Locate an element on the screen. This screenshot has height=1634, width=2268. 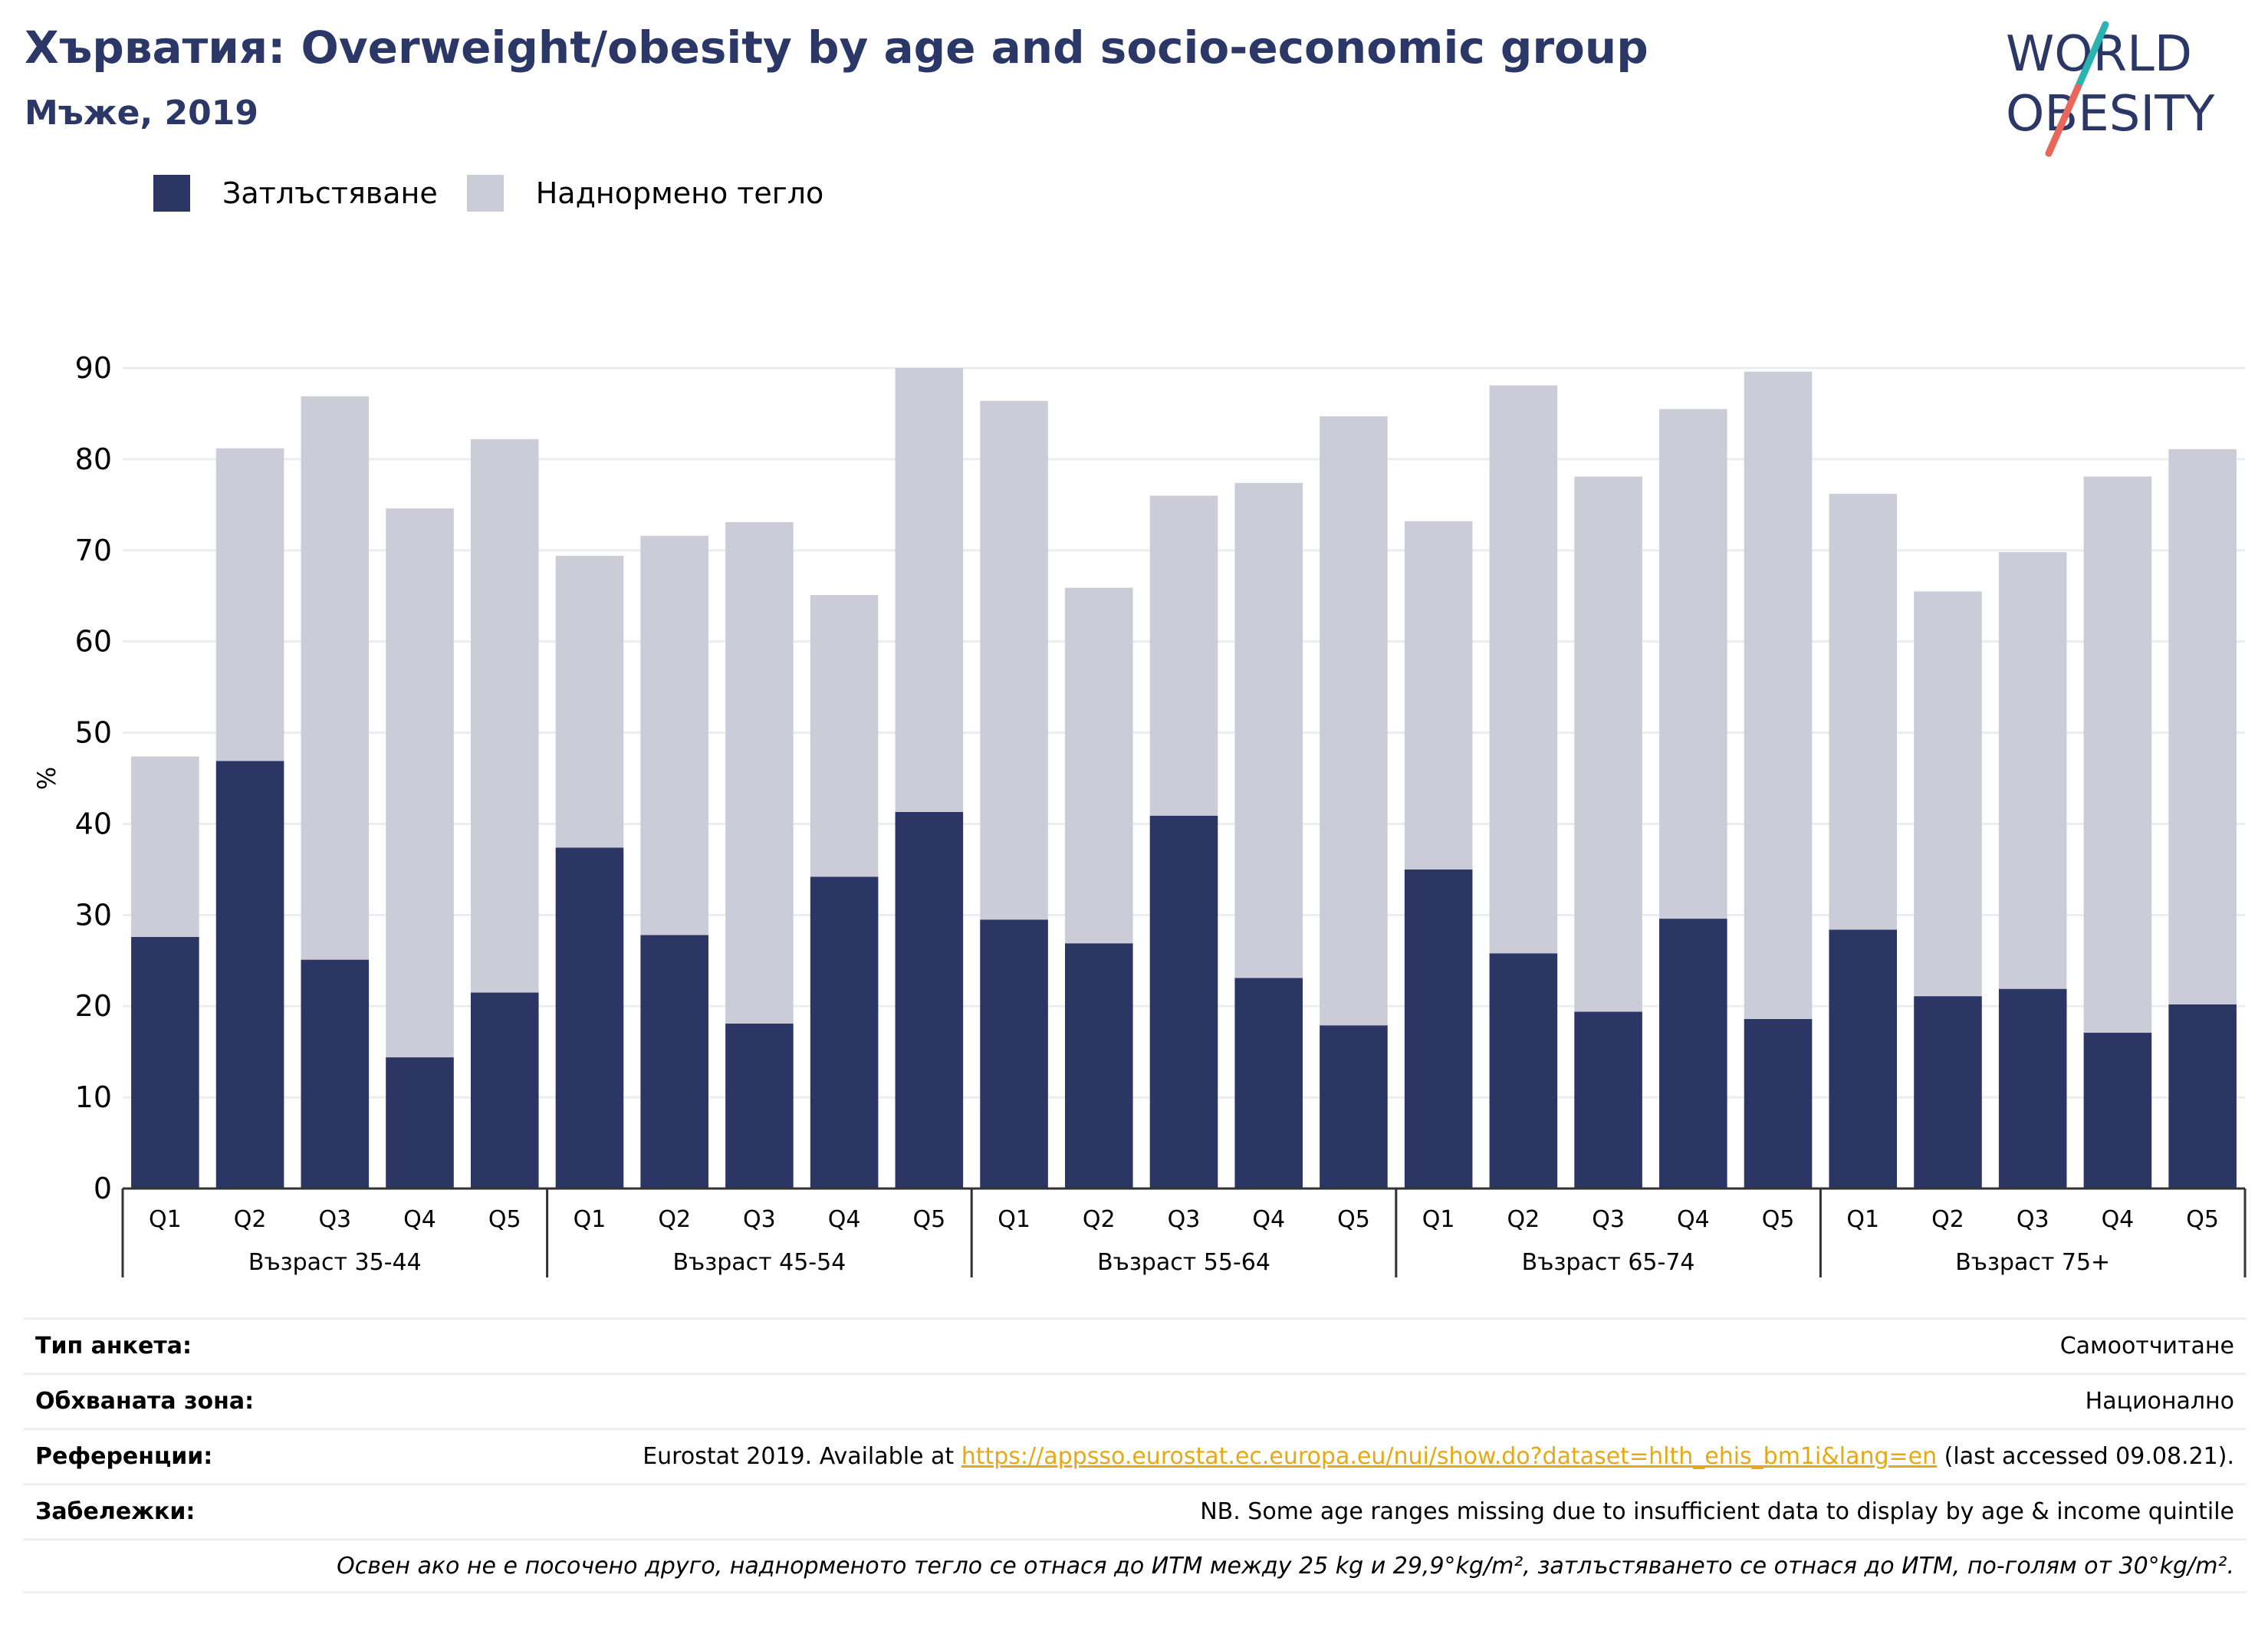
page-subtitle: Мъже, 2019 is located at coordinates (141, 114).